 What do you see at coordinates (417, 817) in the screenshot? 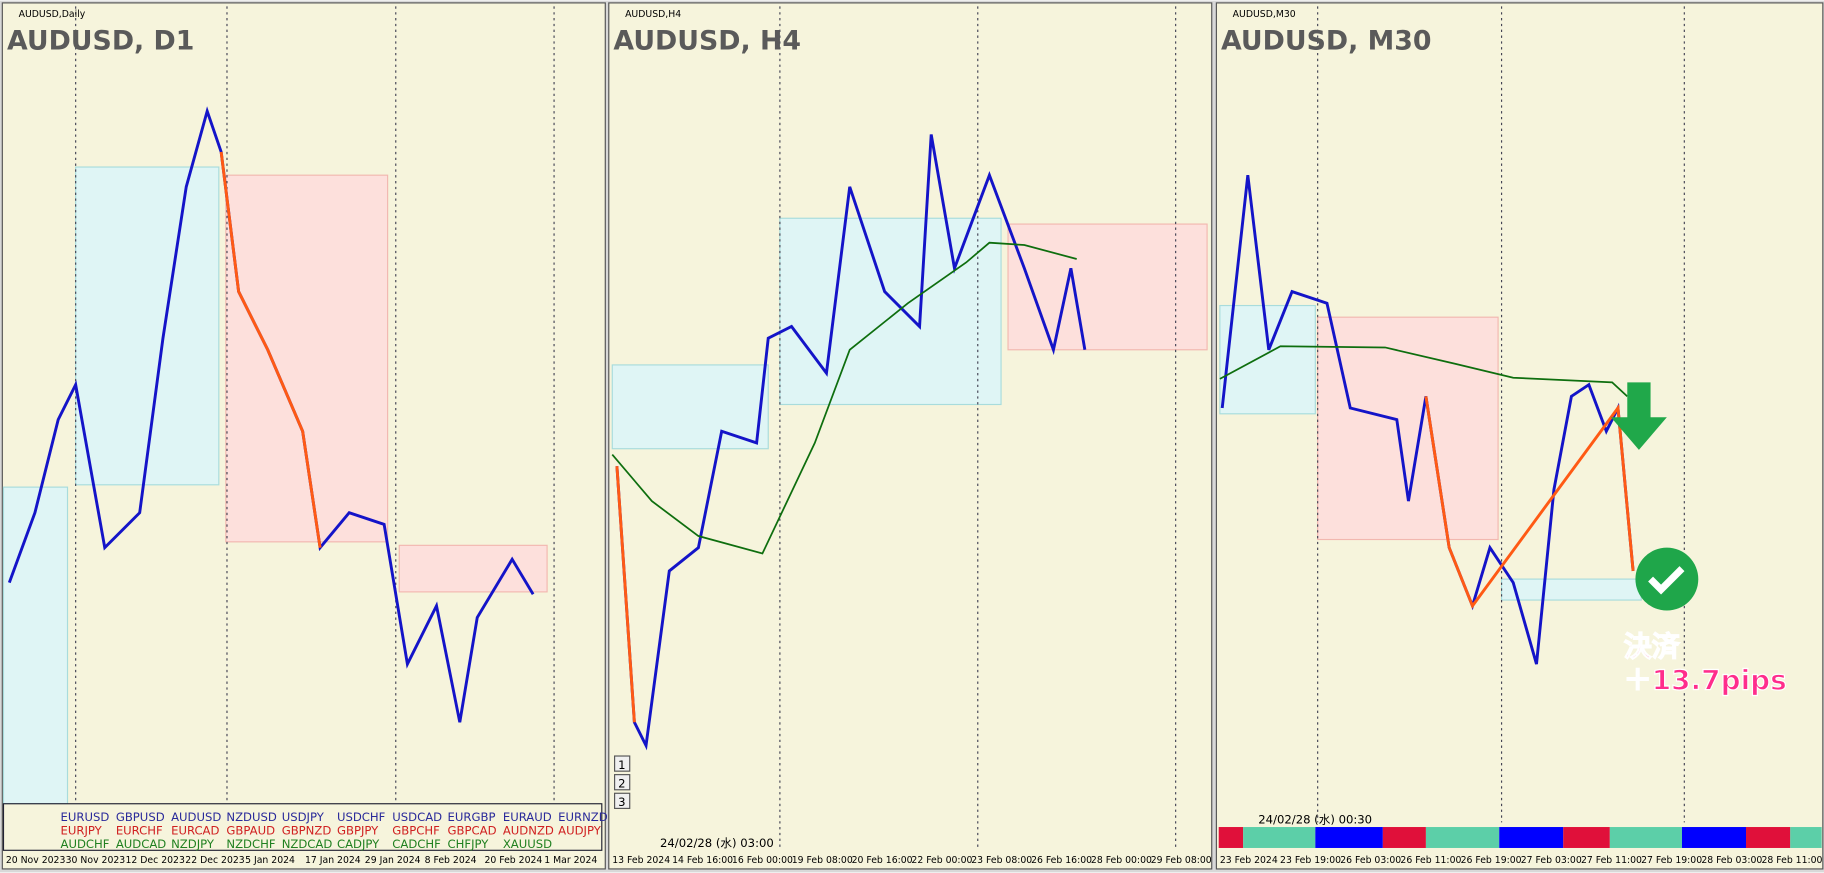
I see `symbol-link: USDCAD` at bounding box center [417, 817].